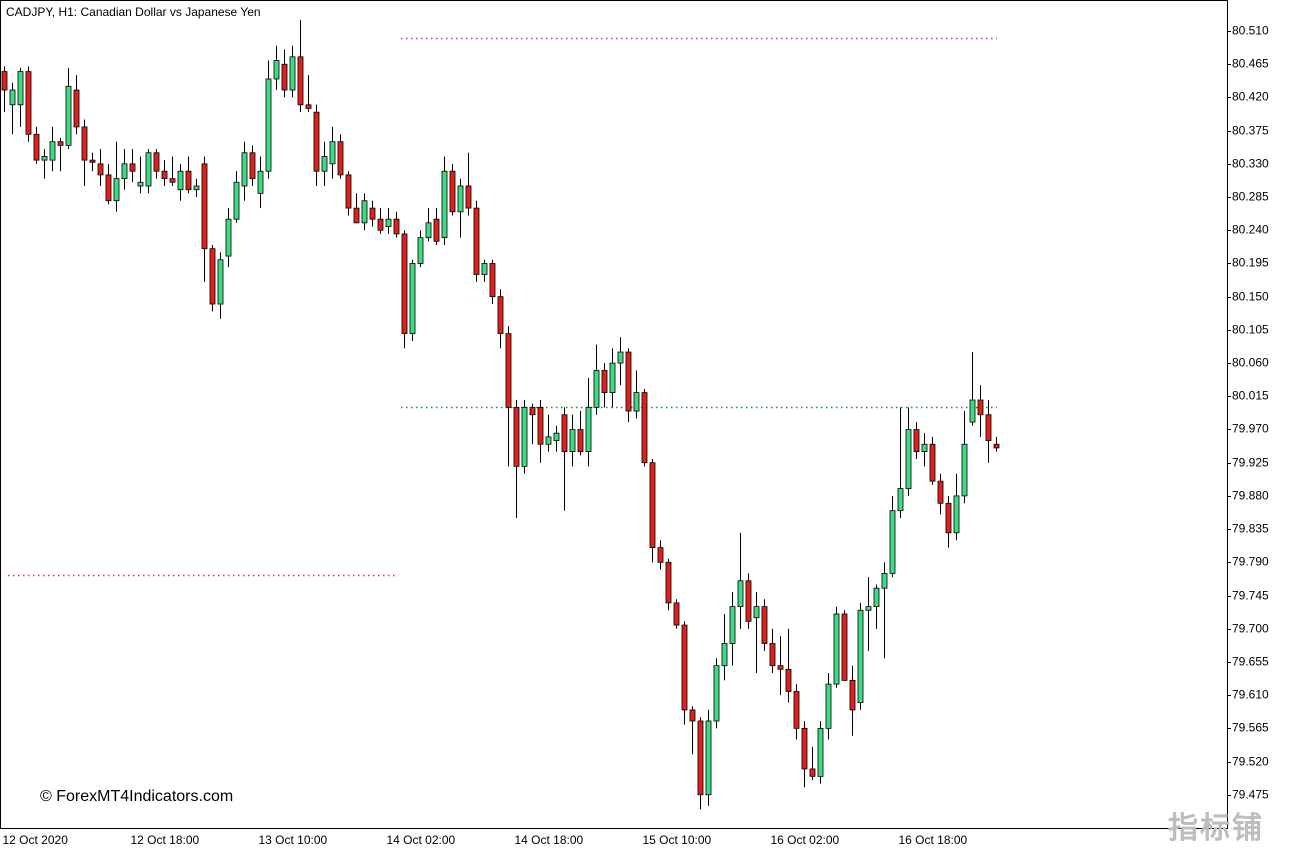 This screenshot has height=852, width=1290. What do you see at coordinates (1250, 662) in the screenshot?
I see `y-tick-label: 79.655` at bounding box center [1250, 662].